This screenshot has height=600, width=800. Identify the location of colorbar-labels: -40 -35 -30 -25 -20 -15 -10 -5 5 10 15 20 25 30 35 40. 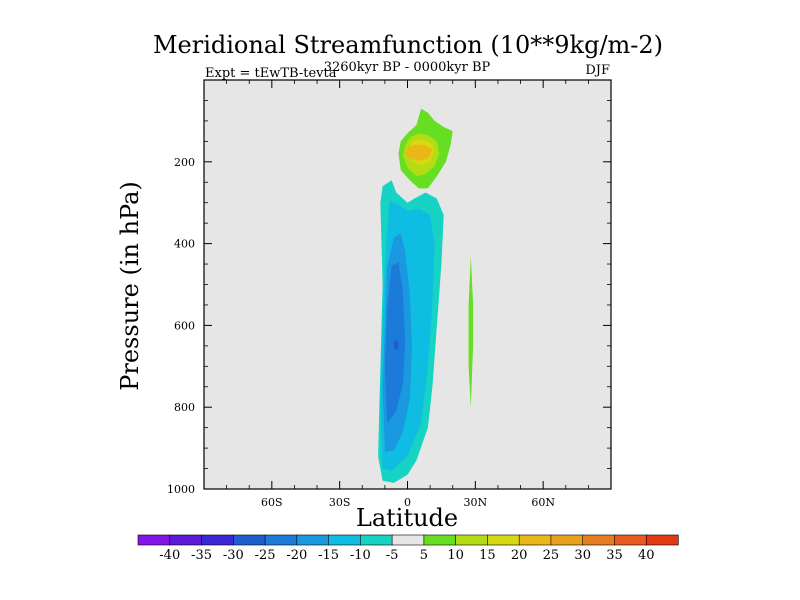
(406, 555).